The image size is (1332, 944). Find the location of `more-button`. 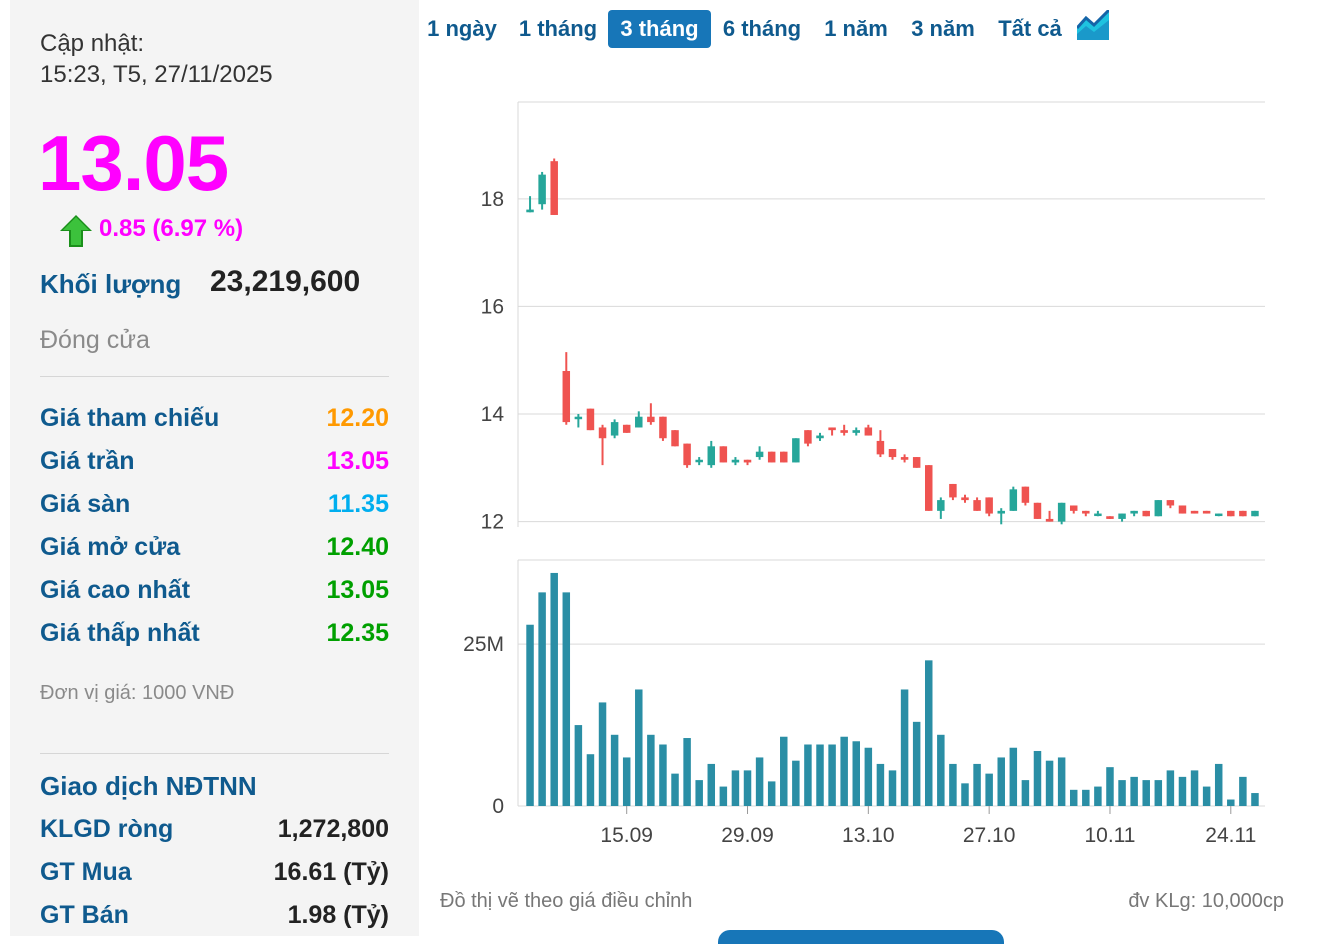

more-button is located at coordinates (861, 937).